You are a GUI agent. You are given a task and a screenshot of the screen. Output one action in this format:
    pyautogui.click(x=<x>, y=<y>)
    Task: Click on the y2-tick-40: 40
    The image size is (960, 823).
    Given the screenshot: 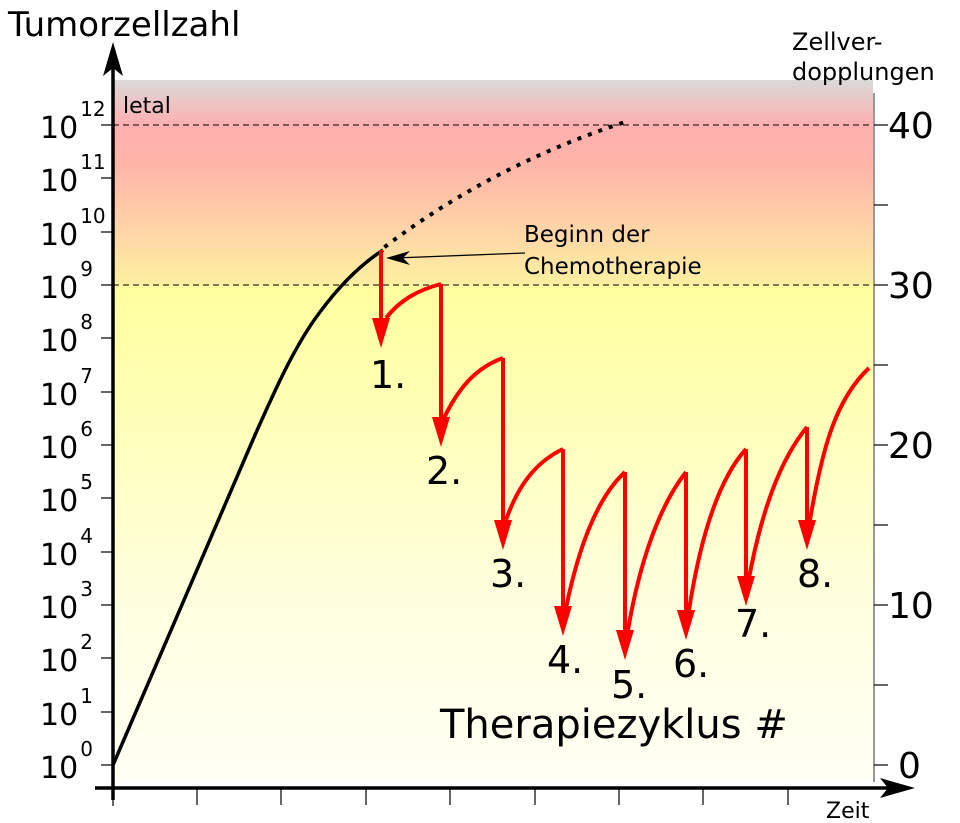 What is the action you would take?
    pyautogui.click(x=911, y=126)
    